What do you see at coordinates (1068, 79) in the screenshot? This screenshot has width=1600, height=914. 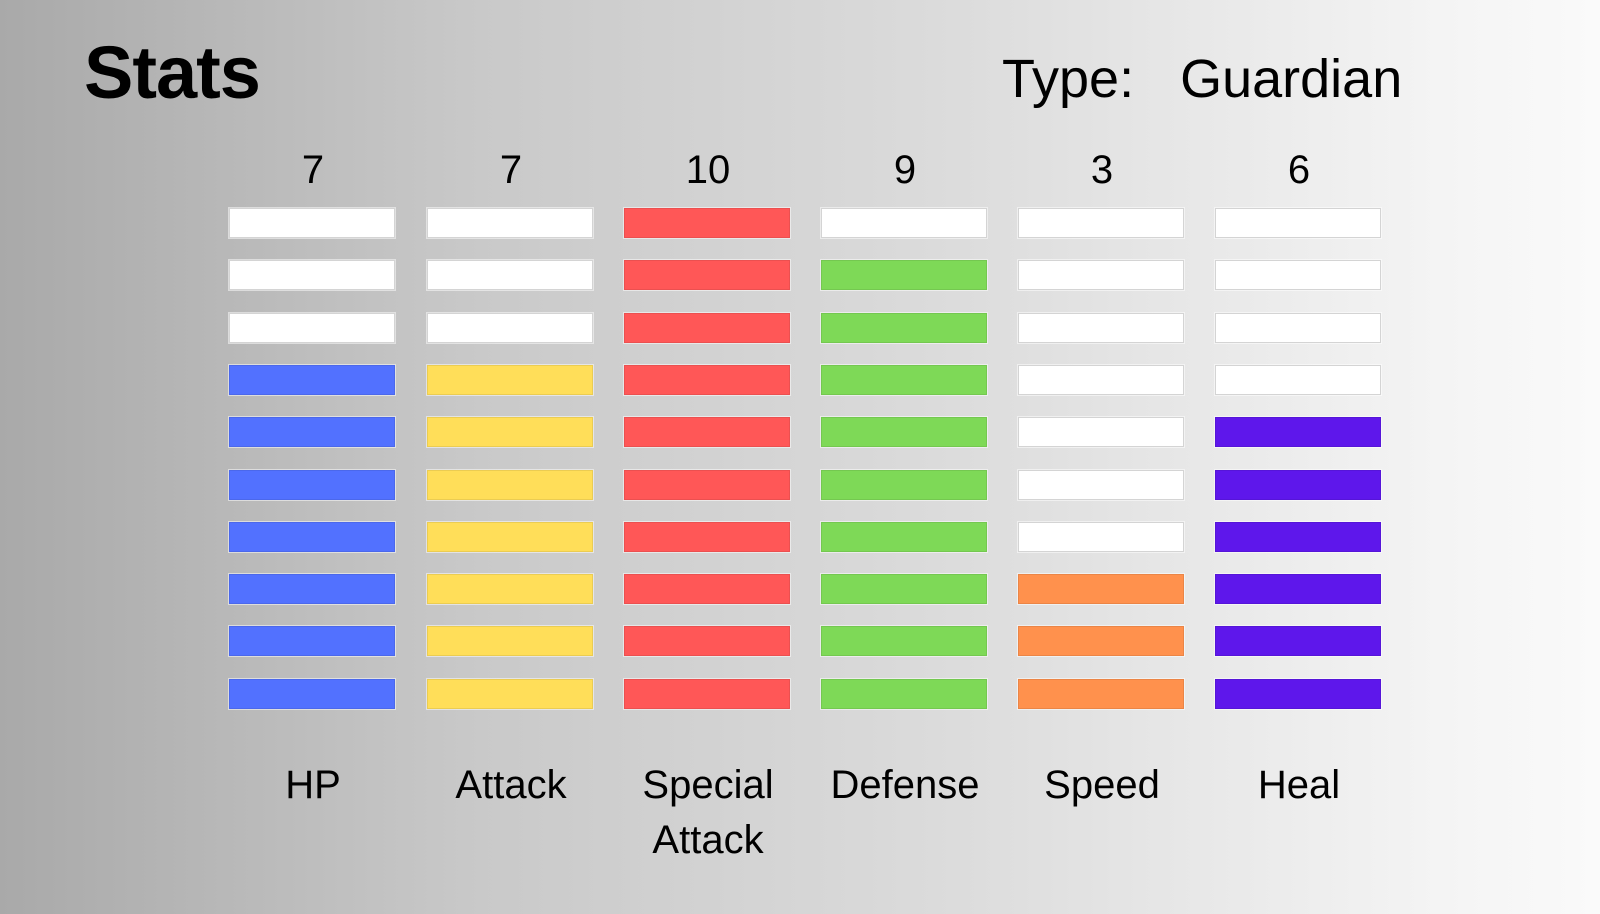 I see `type-label: Type:` at bounding box center [1068, 79].